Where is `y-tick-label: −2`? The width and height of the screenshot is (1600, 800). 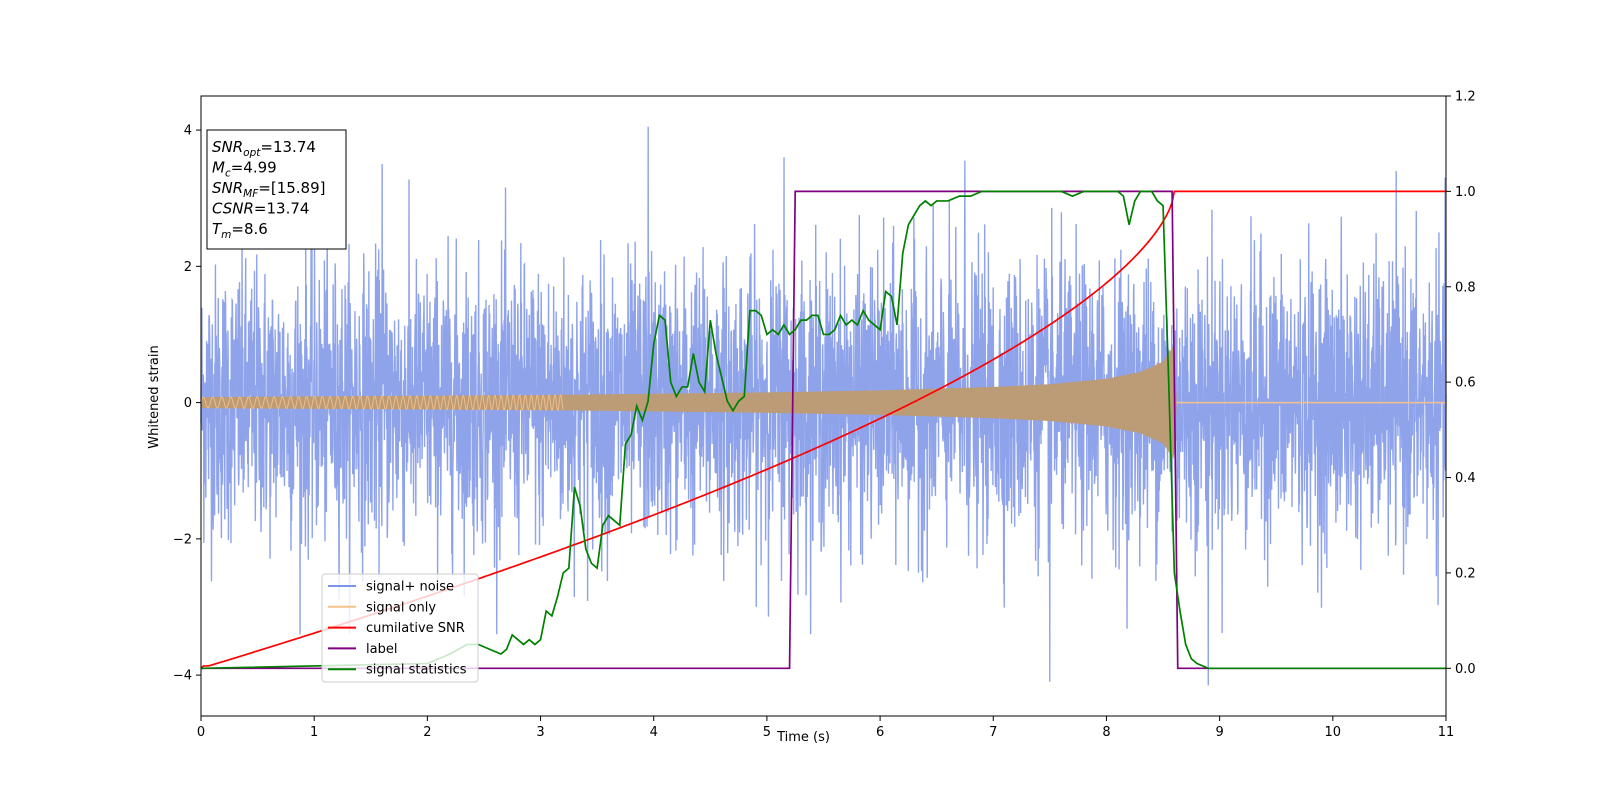 y-tick-label: −2 is located at coordinates (182, 539).